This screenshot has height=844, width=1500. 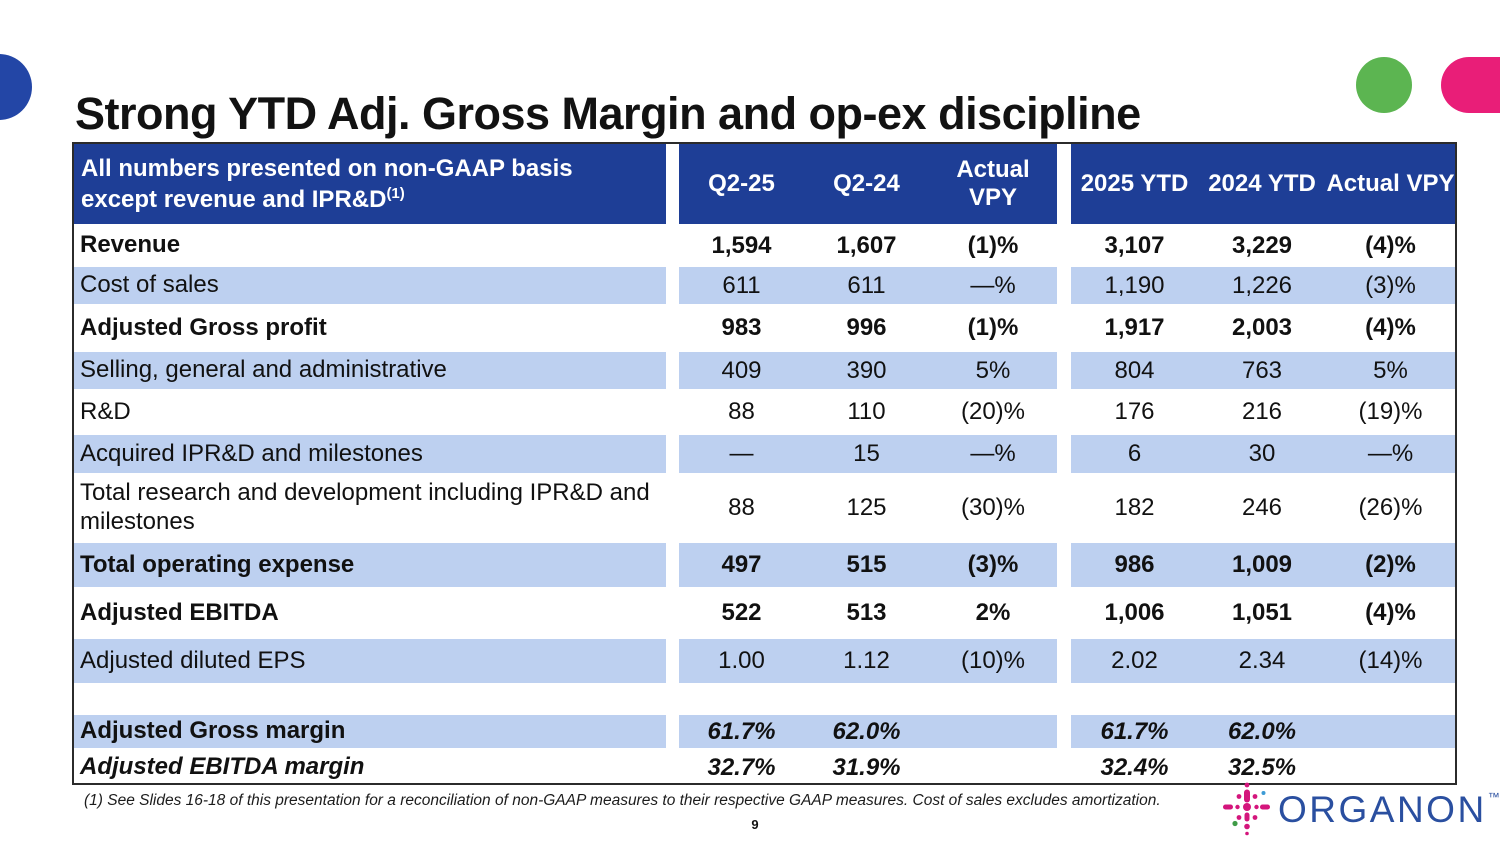 I want to click on cell-ytd-2025: 3,107, so click(x=1134, y=245).